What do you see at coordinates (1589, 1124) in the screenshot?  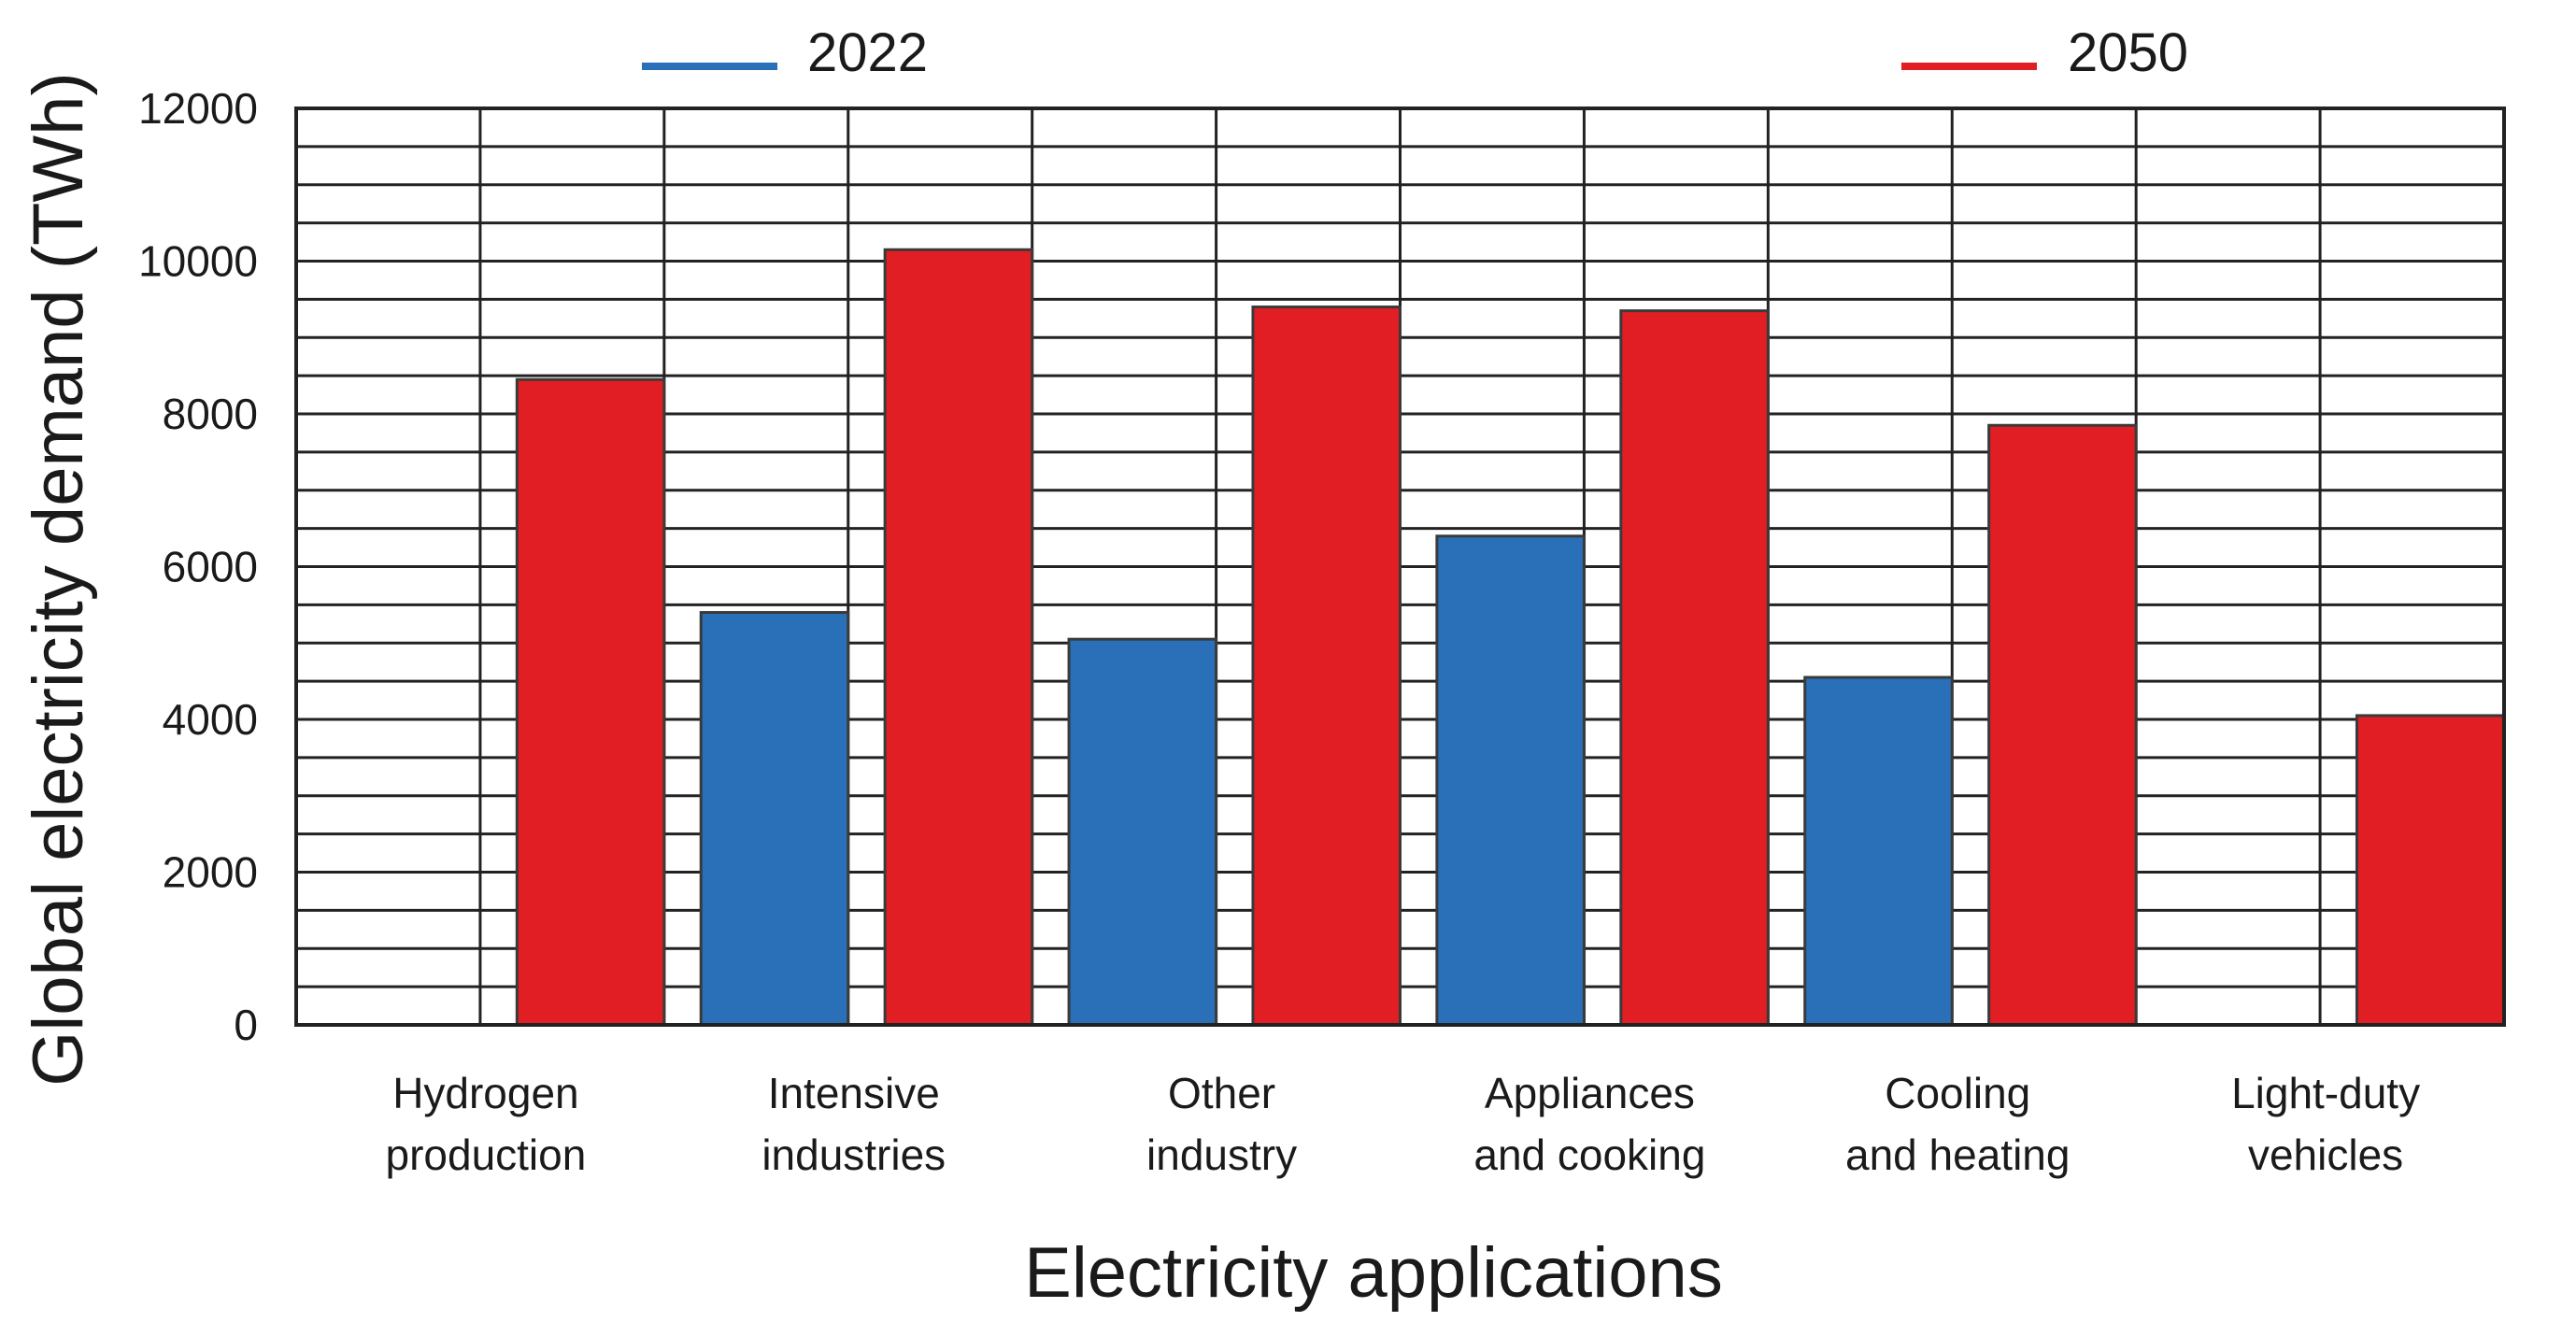 I see `x-category-label: Appliances and cooking` at bounding box center [1589, 1124].